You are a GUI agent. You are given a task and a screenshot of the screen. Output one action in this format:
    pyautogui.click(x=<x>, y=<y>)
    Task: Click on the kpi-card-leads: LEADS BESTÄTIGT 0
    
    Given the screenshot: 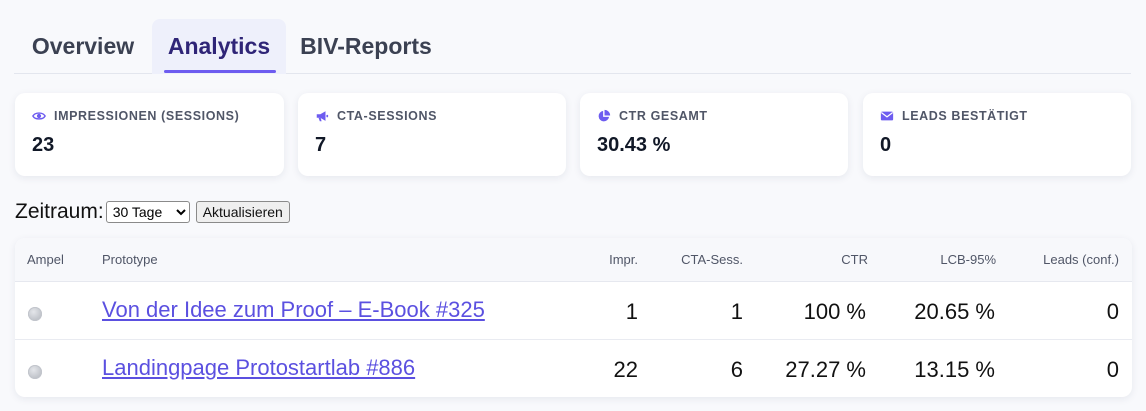 What is the action you would take?
    pyautogui.click(x=997, y=134)
    